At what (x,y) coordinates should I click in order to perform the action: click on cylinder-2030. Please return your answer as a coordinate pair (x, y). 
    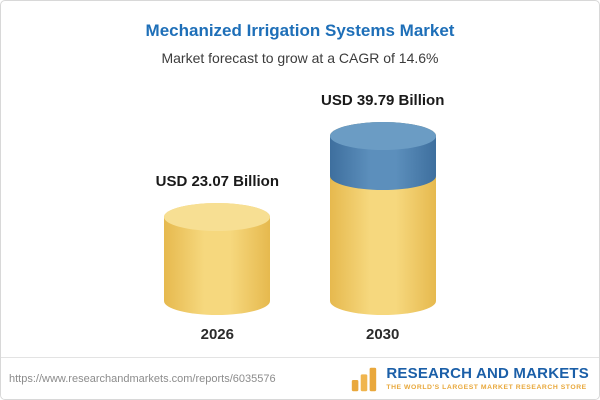
    Looking at the image, I should click on (382, 218).